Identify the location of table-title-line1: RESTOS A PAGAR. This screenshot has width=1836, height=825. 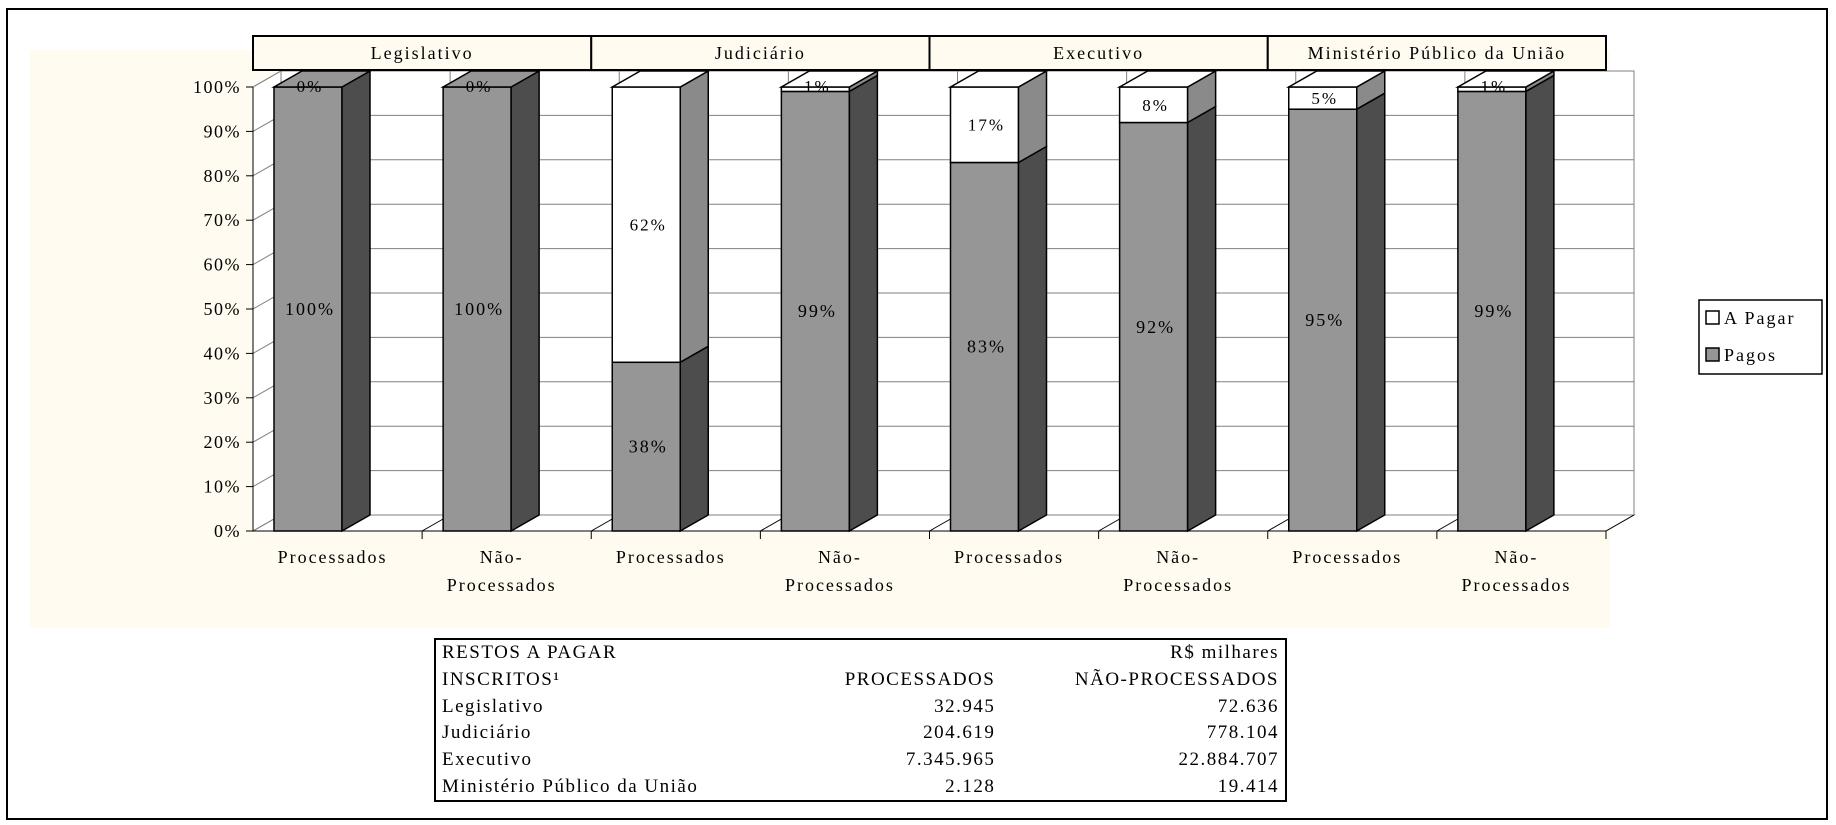
(530, 653).